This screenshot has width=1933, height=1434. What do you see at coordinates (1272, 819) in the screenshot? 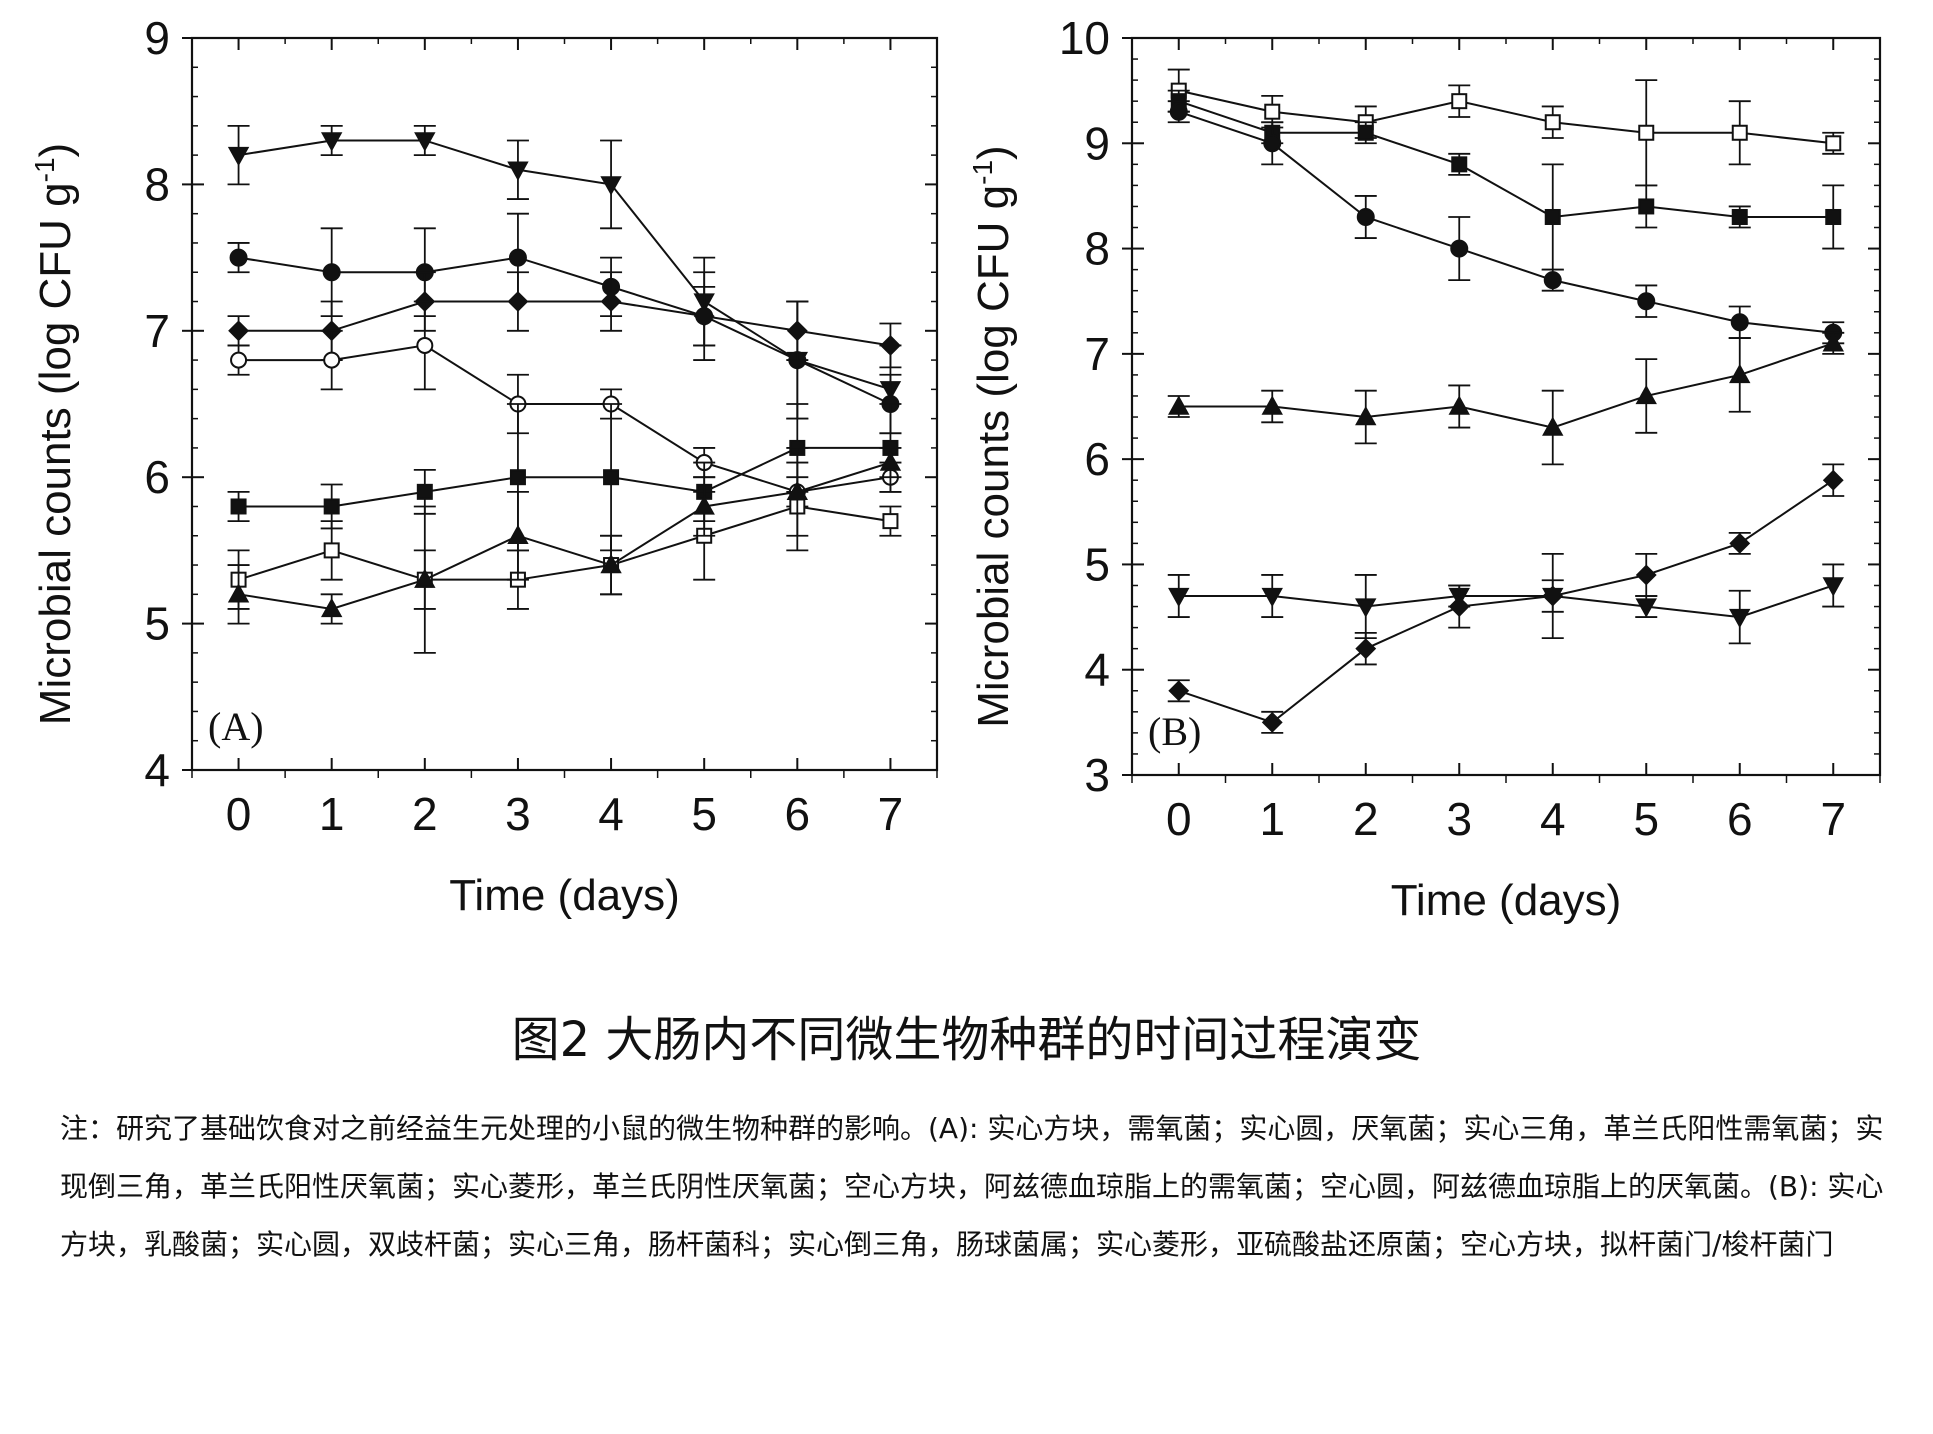
I see `panel-b-xtick-label: 1` at bounding box center [1272, 819].